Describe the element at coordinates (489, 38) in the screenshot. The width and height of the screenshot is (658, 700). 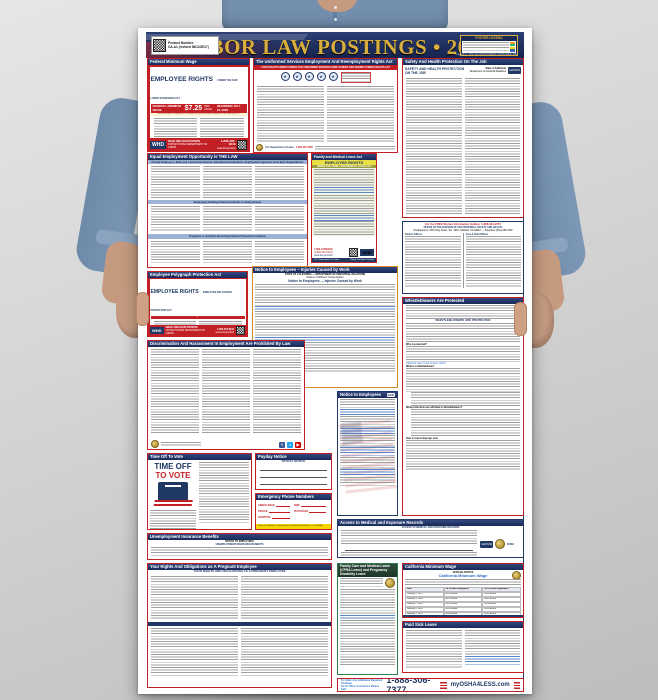
I see `poster-legend-title: POSTER LEGEND` at that location.